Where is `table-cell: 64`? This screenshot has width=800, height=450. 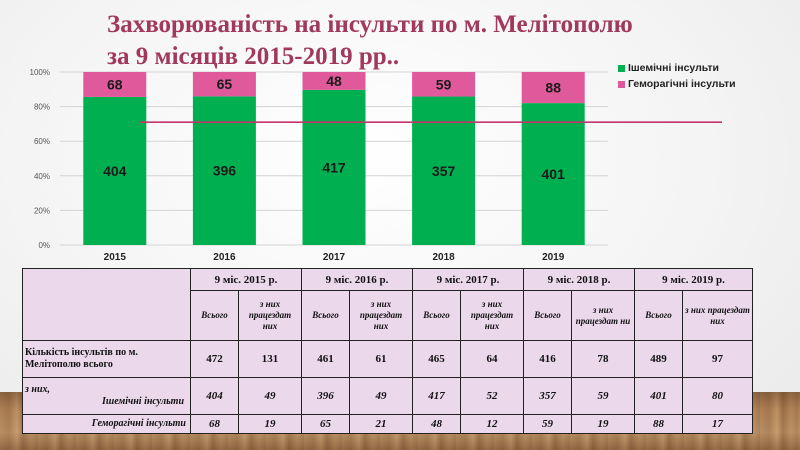 table-cell: 64 is located at coordinates (492, 359).